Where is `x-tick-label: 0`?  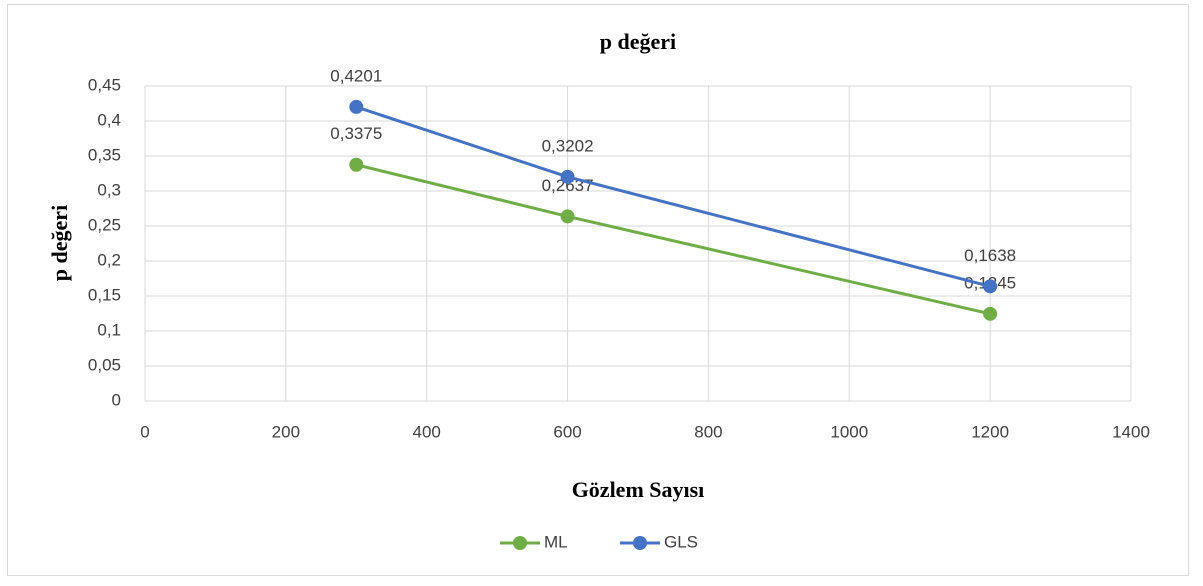
x-tick-label: 0 is located at coordinates (144, 431).